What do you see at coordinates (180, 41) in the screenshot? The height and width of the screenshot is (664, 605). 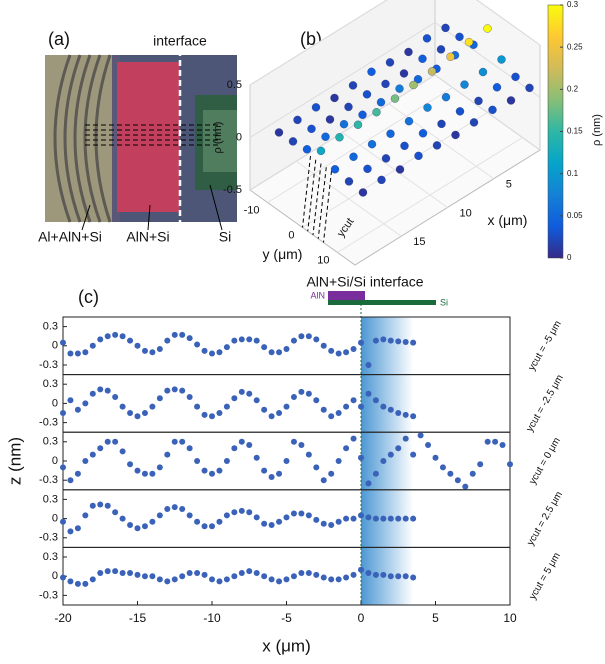 I see `interface-label: interface` at bounding box center [180, 41].